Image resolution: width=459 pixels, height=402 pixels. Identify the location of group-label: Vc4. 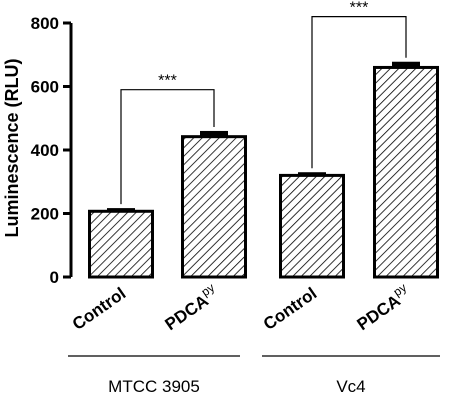
(350, 386).